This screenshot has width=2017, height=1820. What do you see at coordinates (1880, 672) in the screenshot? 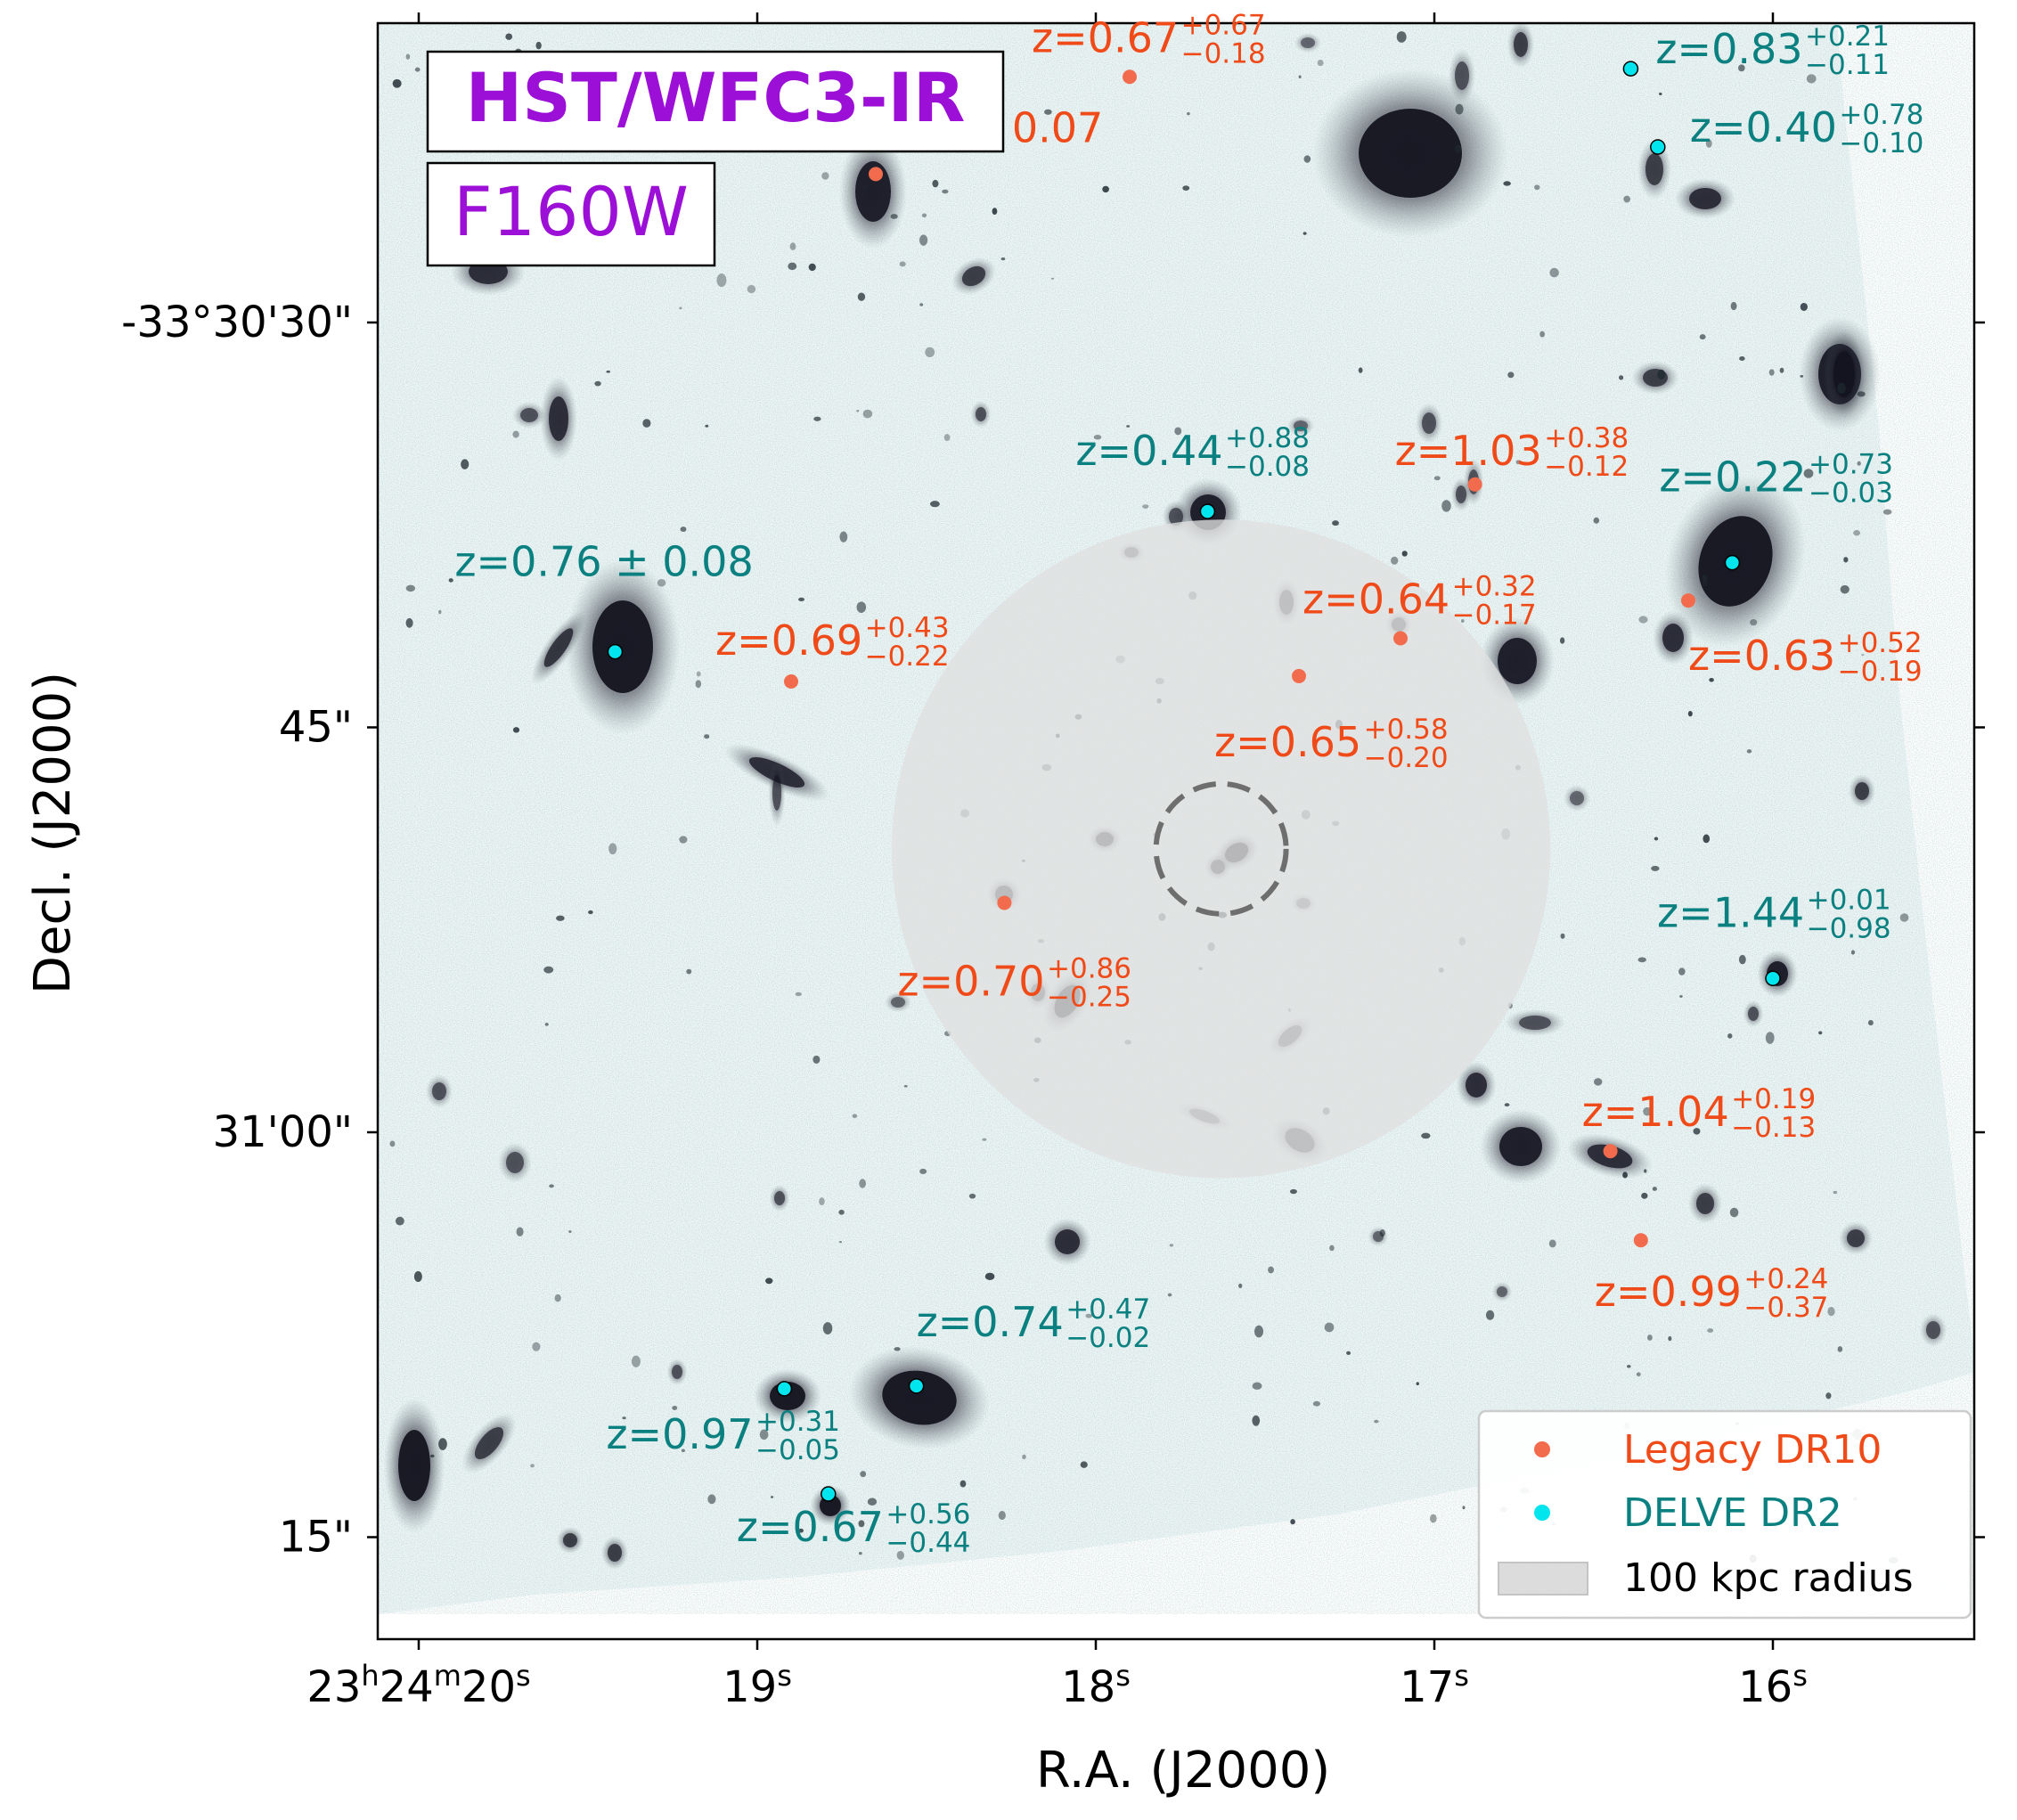
I see `legacy-redshift-lower-error: −0.19` at bounding box center [1880, 672].